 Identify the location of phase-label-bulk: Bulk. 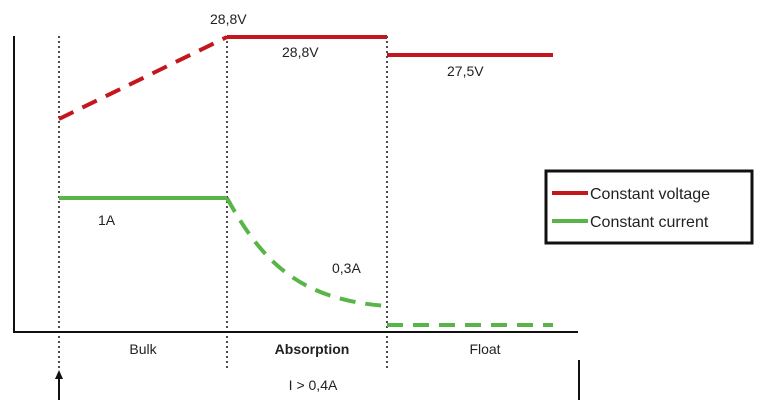
(143, 349).